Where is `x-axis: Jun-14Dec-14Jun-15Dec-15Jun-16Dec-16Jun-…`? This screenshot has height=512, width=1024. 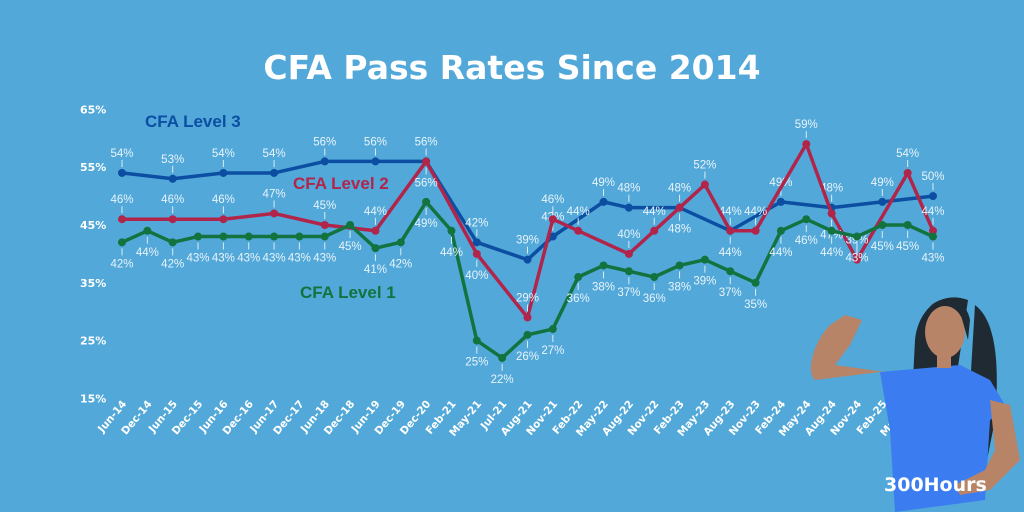 x-axis: Jun-14Dec-14Jun-15Dec-15Jun-16Dec-16Jun-… is located at coordinates (517, 418).